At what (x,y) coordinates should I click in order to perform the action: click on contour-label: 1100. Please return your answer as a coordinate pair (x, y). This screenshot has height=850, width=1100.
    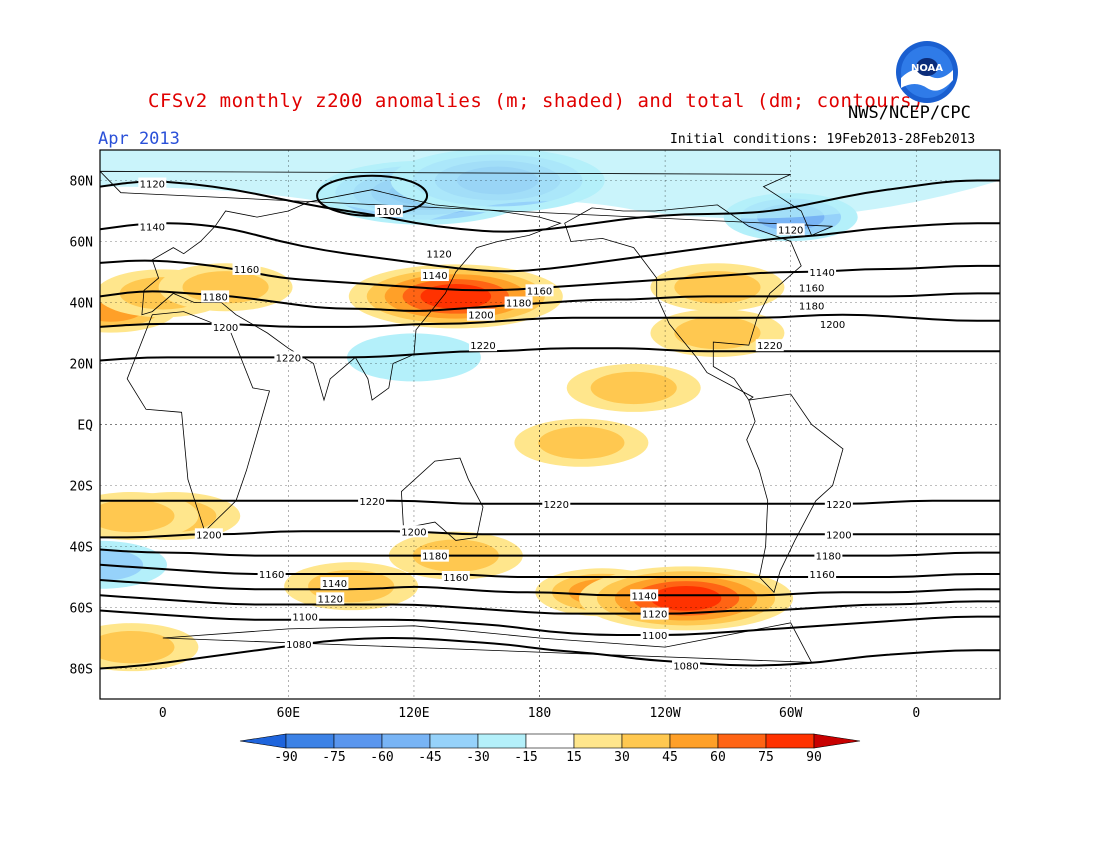
    Looking at the image, I should click on (654, 636).